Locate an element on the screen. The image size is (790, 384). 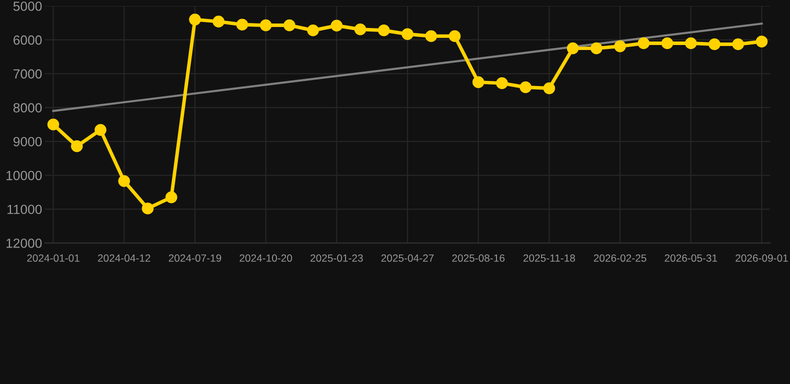
x-tick-label: 2025-08-16 is located at coordinates (478, 258).